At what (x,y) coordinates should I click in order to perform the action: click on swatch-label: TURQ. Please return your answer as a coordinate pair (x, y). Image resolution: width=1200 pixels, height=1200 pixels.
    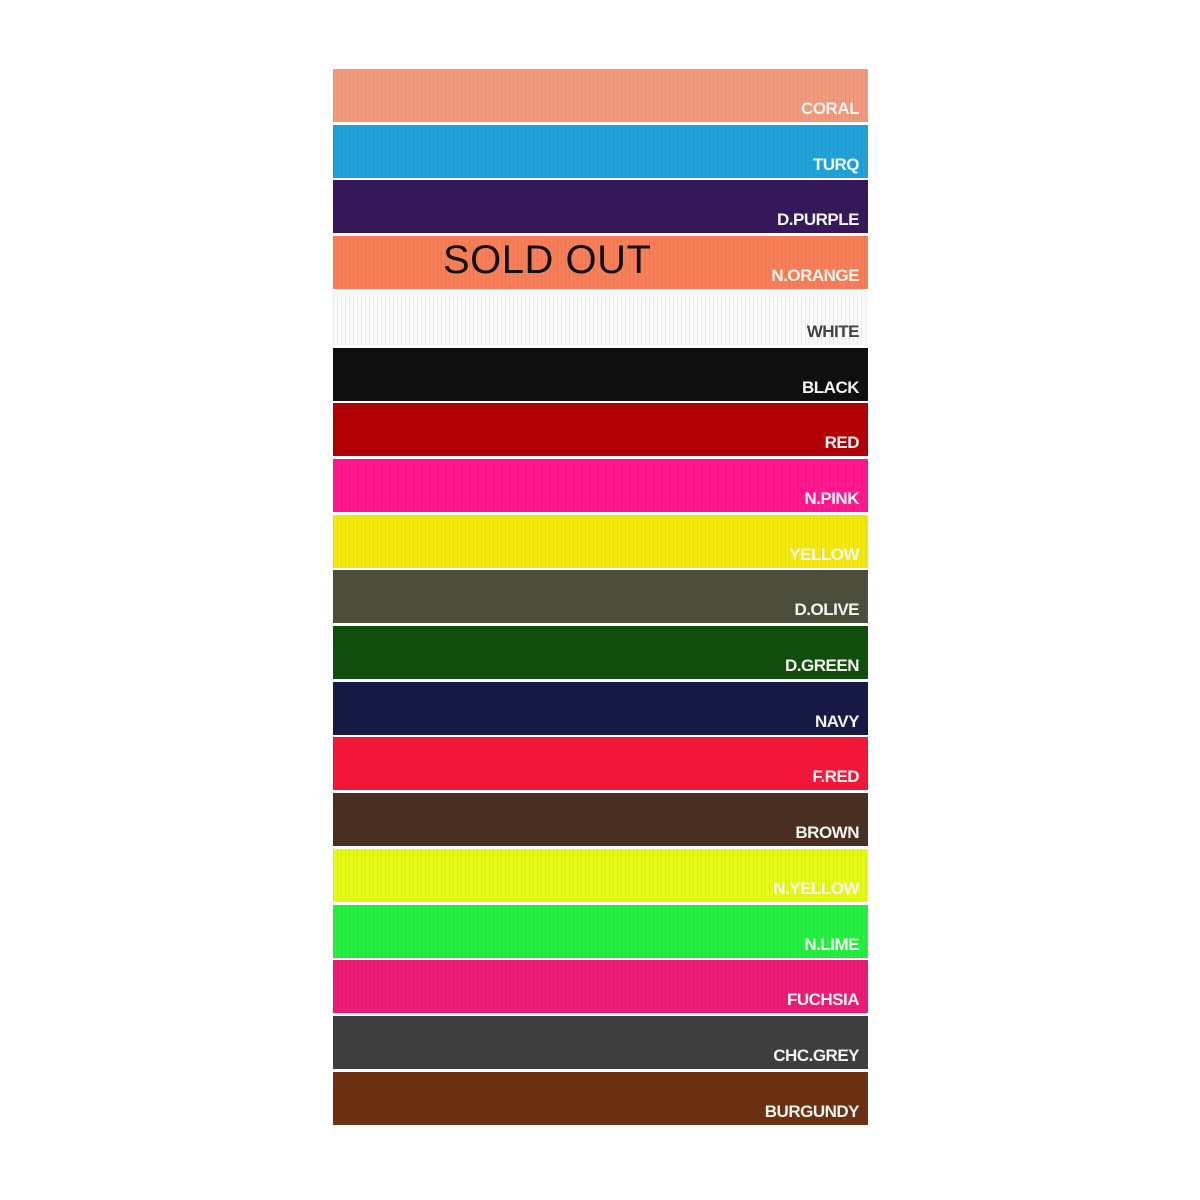
    Looking at the image, I should click on (836, 164).